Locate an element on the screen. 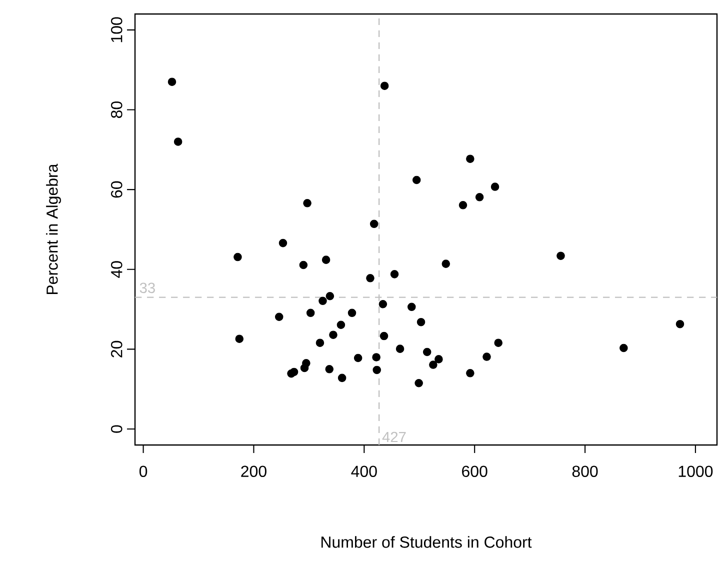 The width and height of the screenshot is (722, 561). y-tick-label: 80 is located at coordinates (116, 109).